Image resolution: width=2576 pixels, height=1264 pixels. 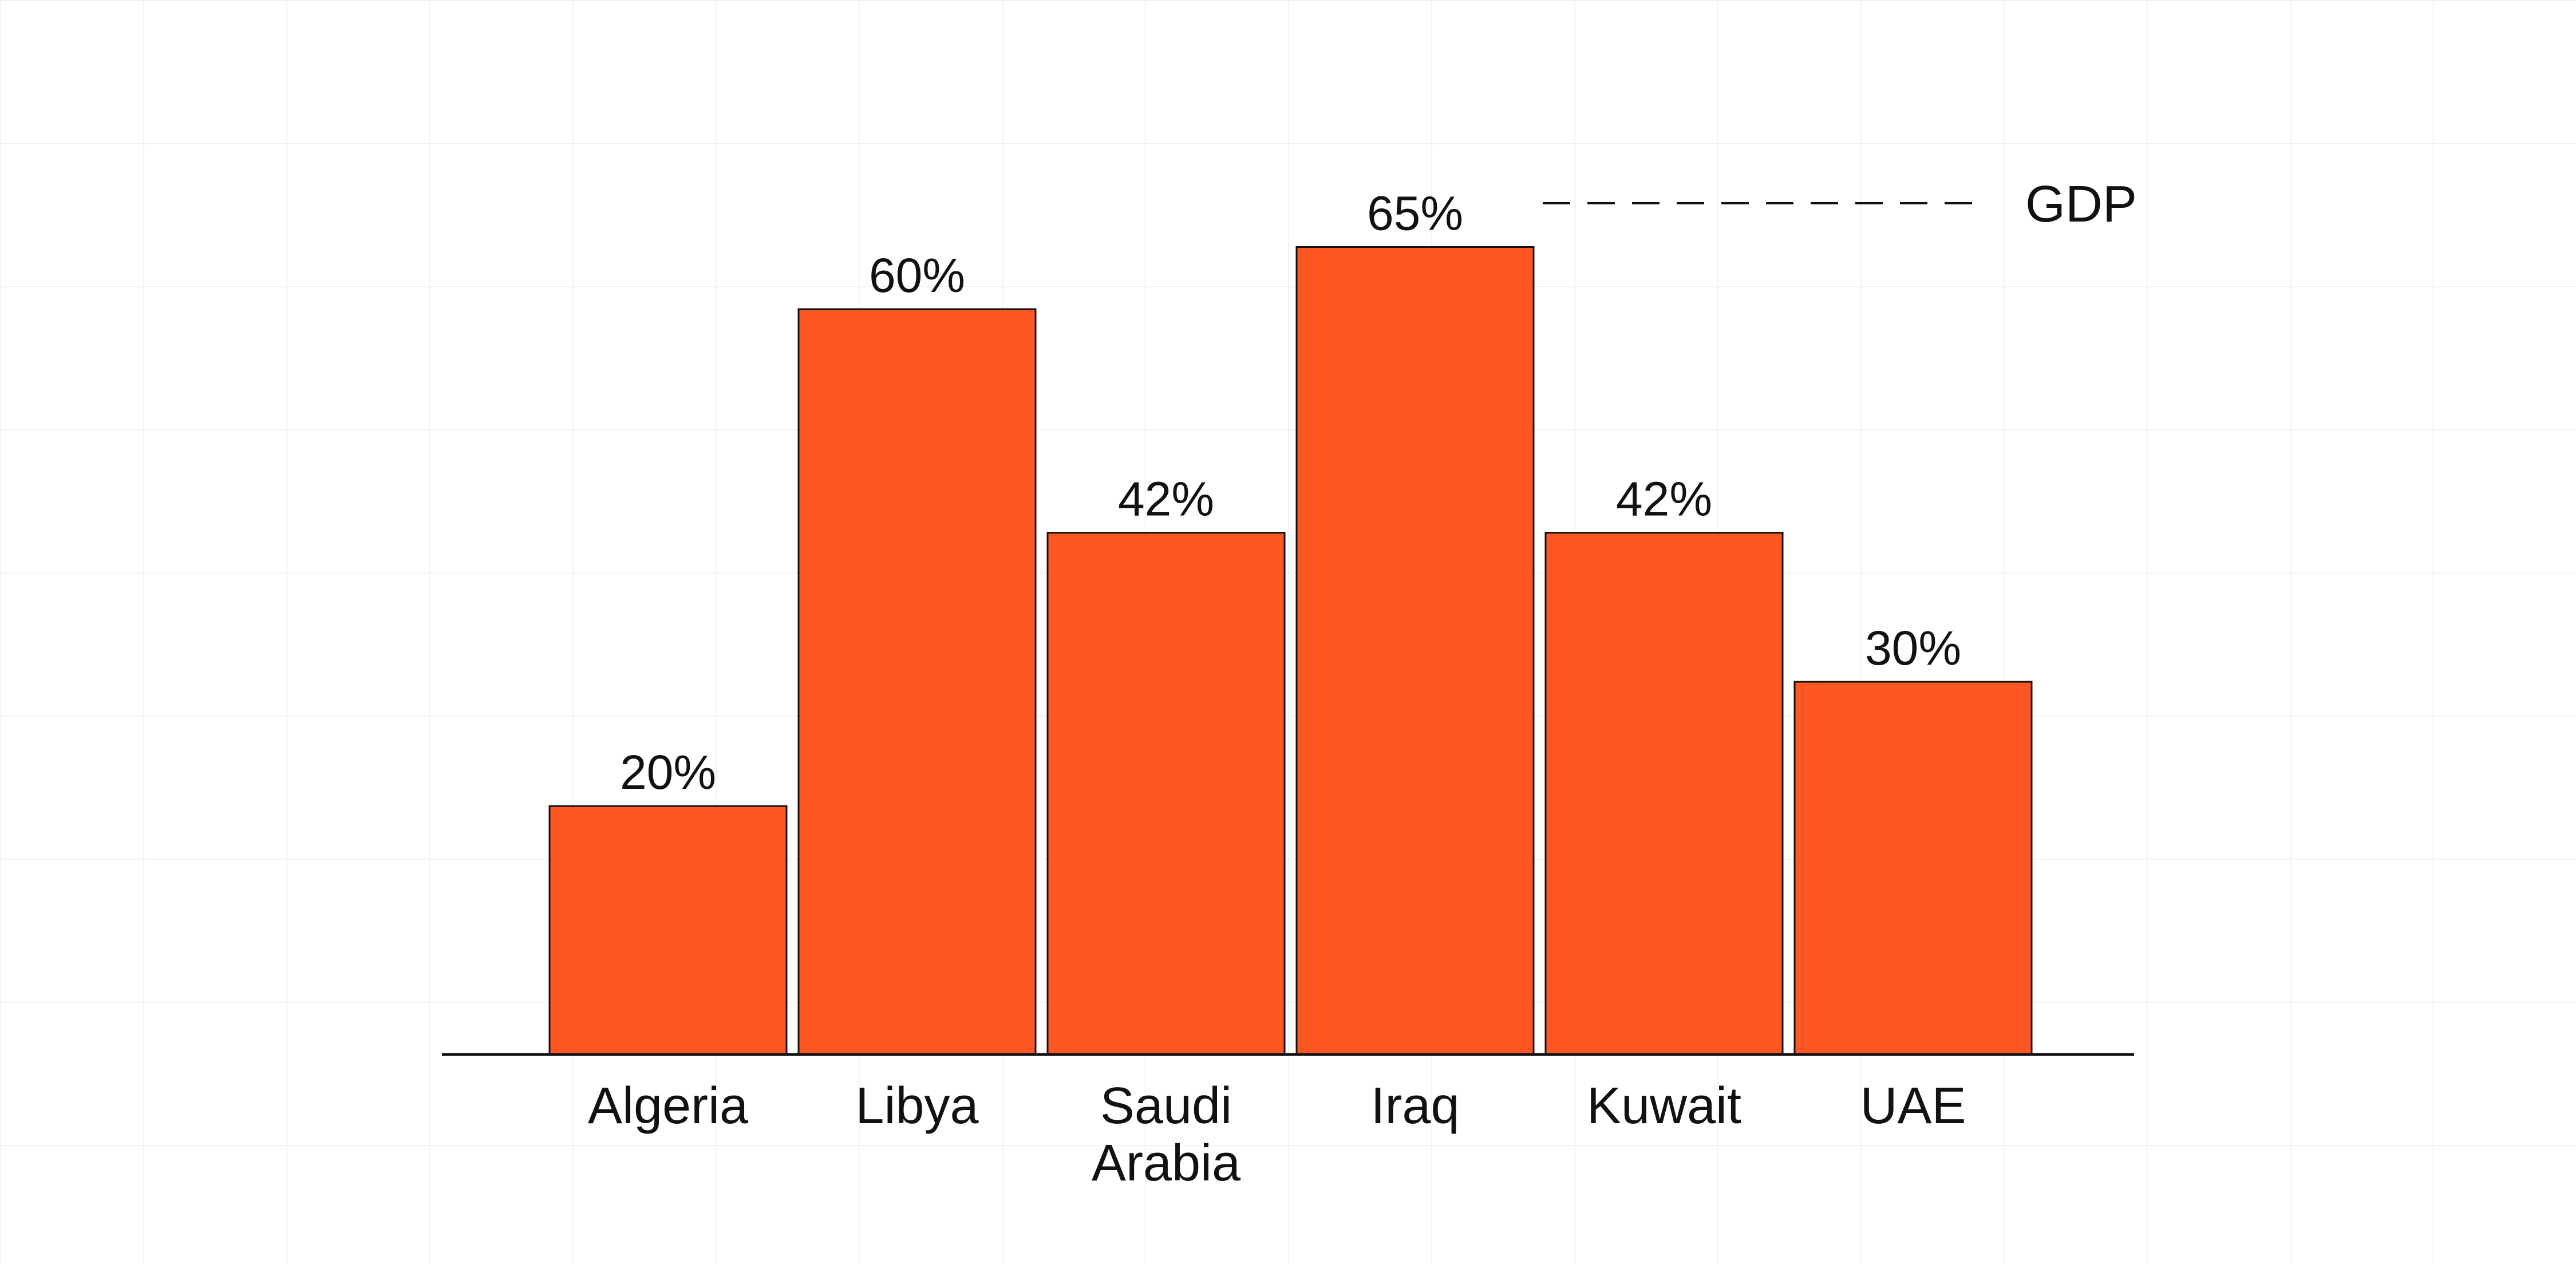 What do you see at coordinates (1913, 868) in the screenshot?
I see `bar-uae` at bounding box center [1913, 868].